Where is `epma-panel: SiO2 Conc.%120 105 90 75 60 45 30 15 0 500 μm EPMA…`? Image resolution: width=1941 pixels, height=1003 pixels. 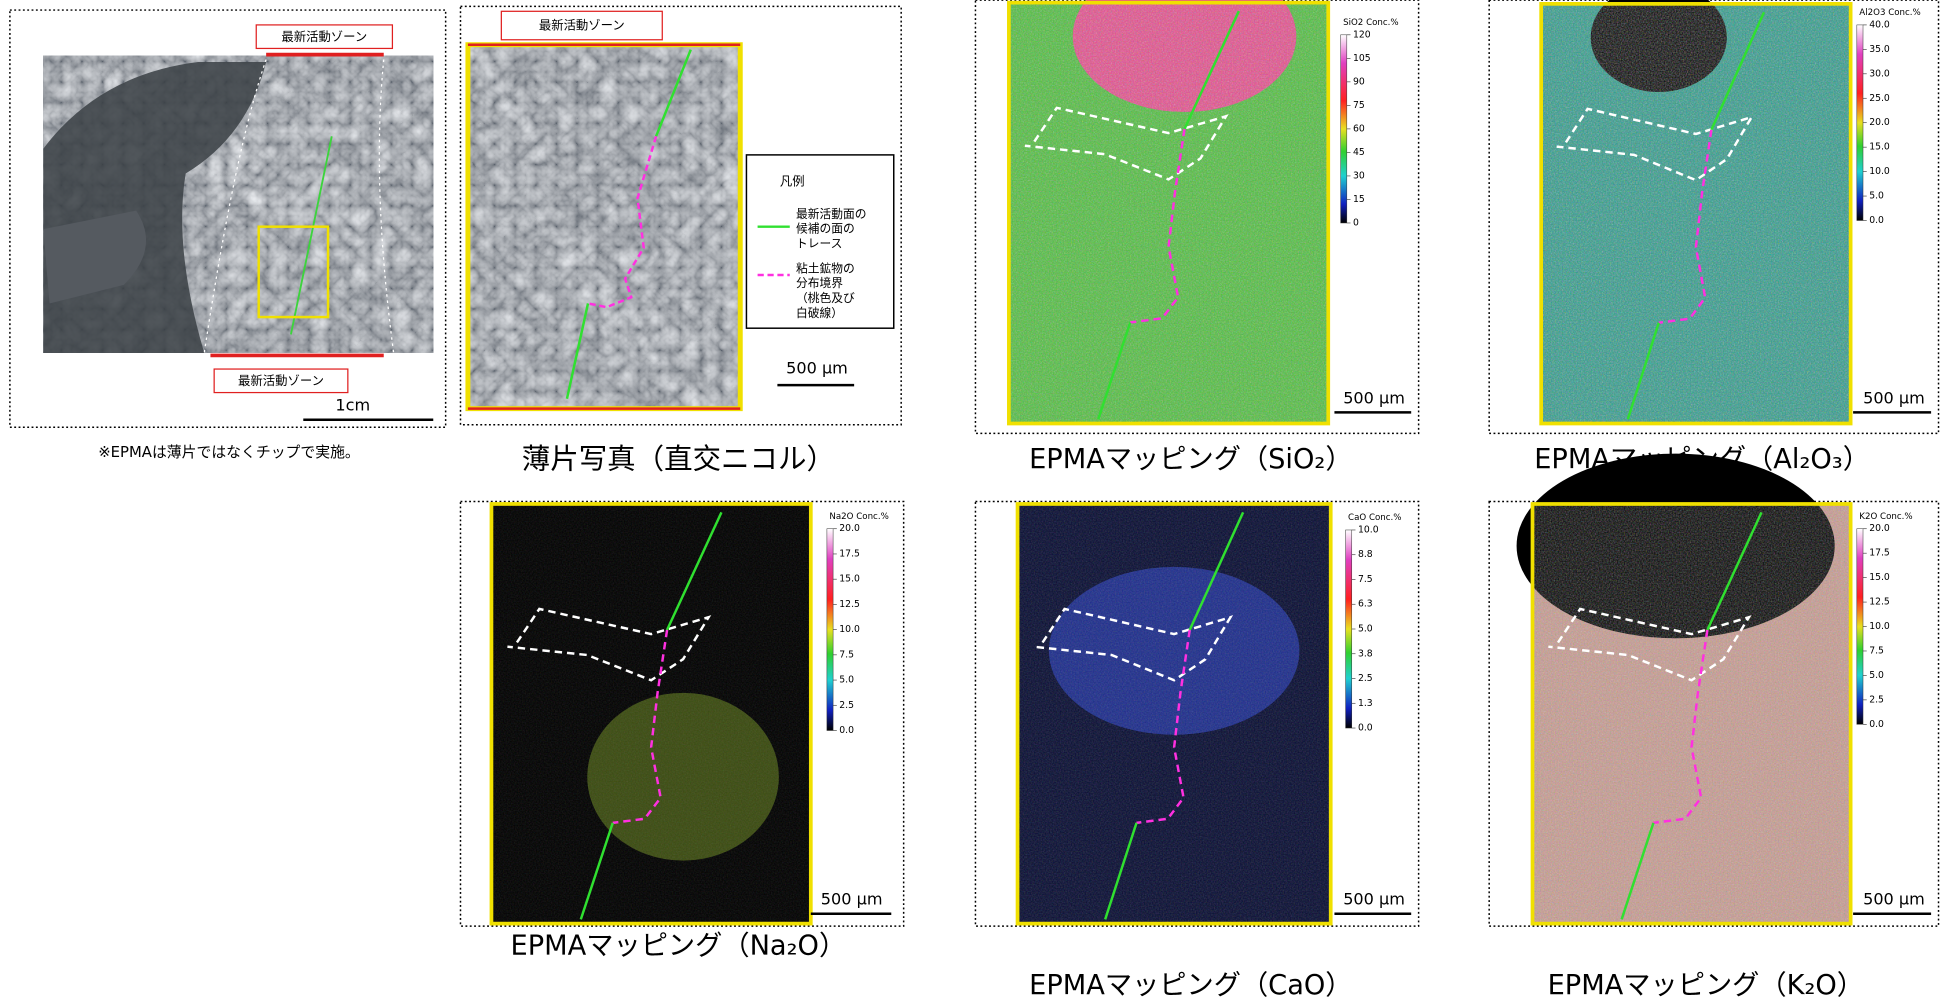
epma-panel: SiO2 Conc.%120 105 90 75 60 45 30 15 0 500 μm EPMA… is located at coordinates (1197, 237).